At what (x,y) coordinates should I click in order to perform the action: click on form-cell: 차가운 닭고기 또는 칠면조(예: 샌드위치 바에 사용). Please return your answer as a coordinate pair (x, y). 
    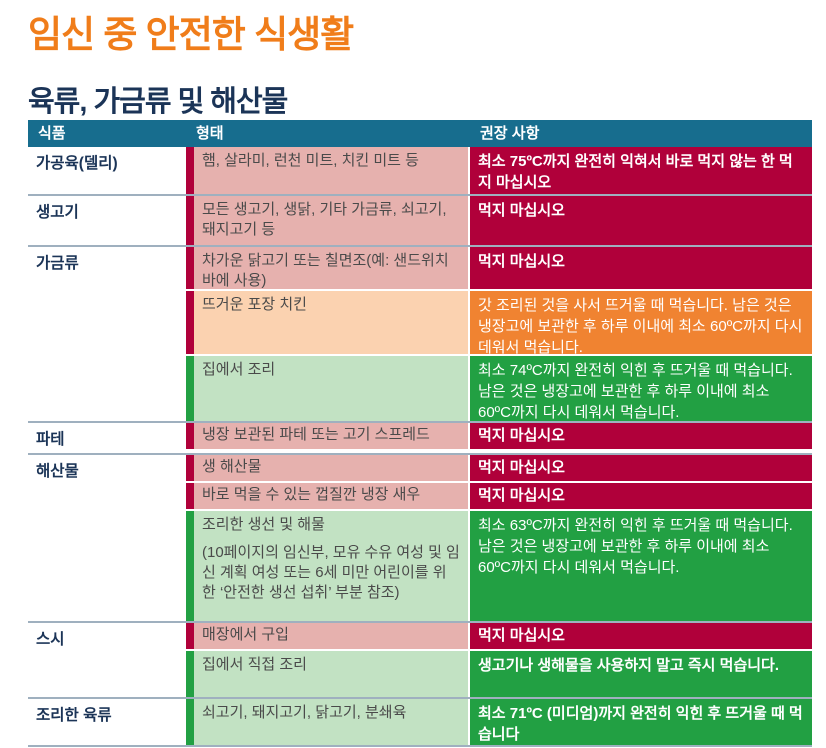
    Looking at the image, I should click on (332, 268).